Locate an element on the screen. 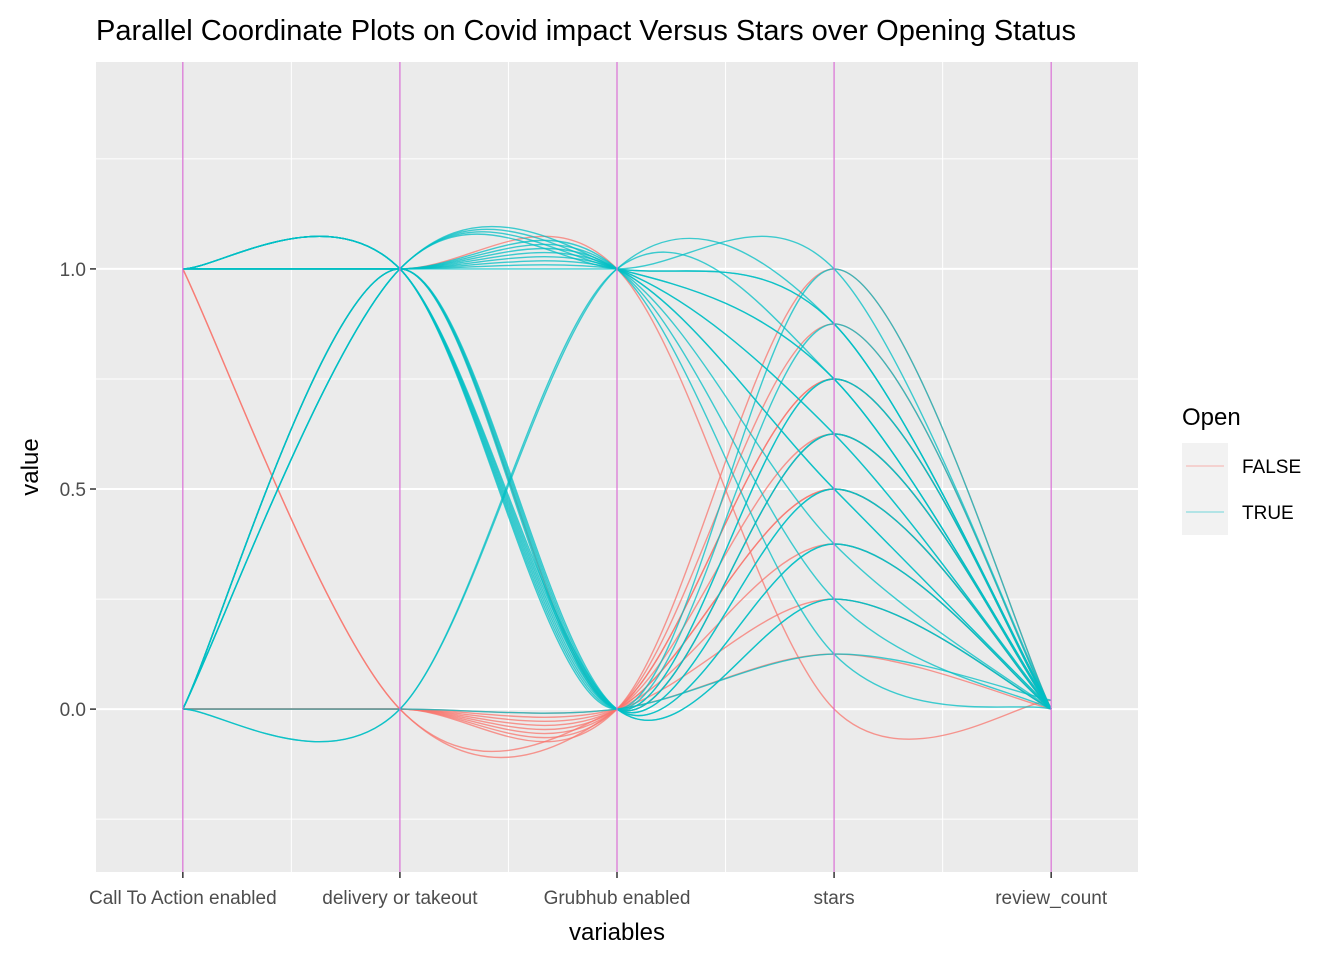  y-tick-label: 0.5 is located at coordinates (73, 490).